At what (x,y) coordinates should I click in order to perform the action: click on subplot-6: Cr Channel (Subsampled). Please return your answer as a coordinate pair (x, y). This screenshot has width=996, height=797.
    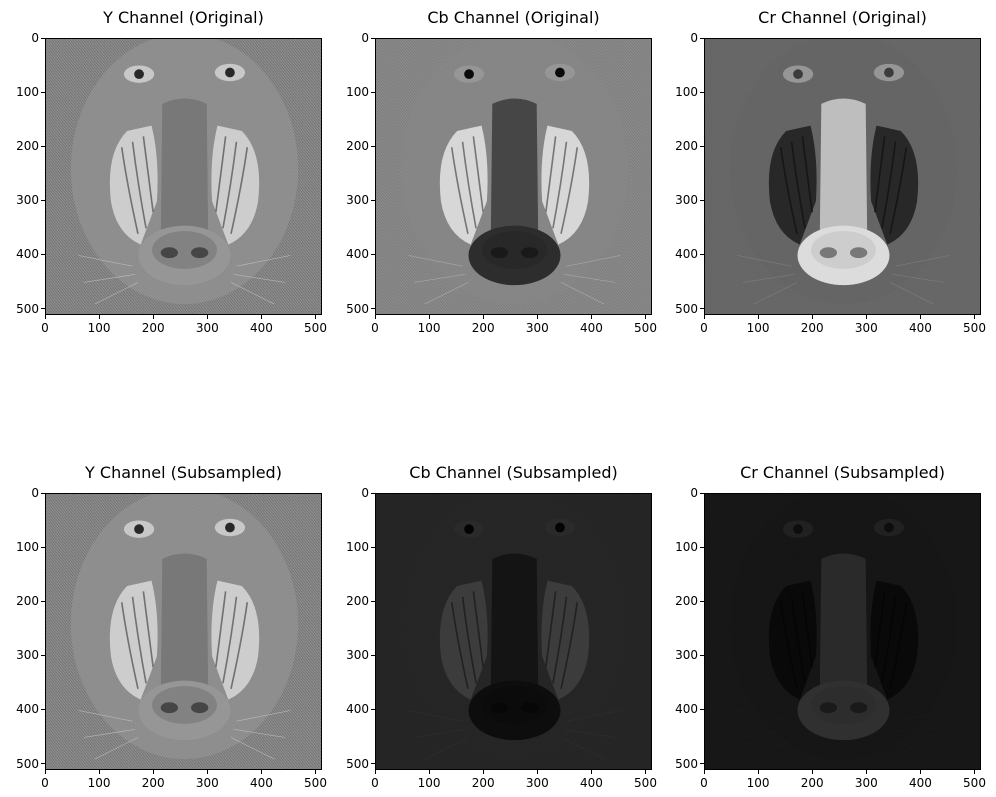
    Looking at the image, I should click on (830, 628).